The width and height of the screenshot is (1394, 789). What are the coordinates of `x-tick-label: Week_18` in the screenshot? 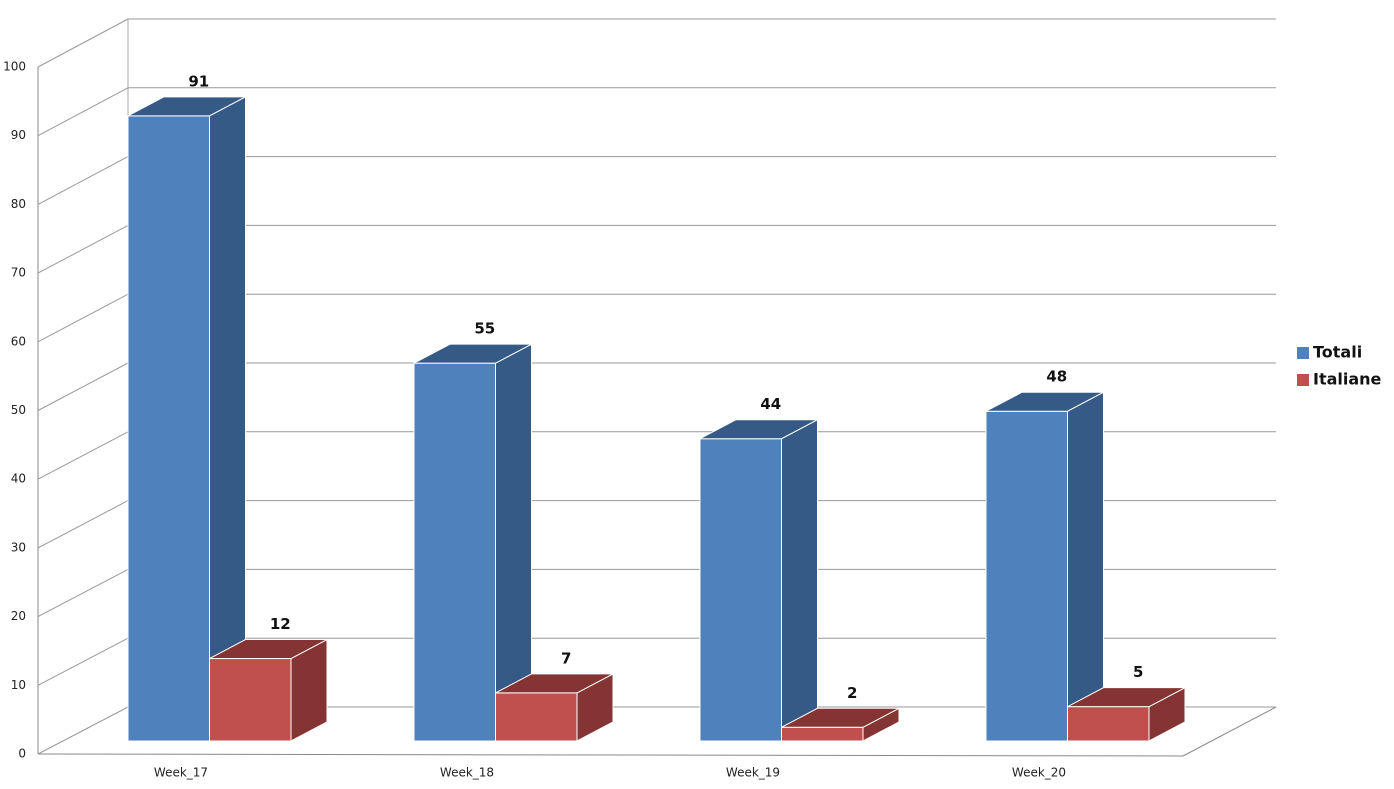 It's located at (467, 773).